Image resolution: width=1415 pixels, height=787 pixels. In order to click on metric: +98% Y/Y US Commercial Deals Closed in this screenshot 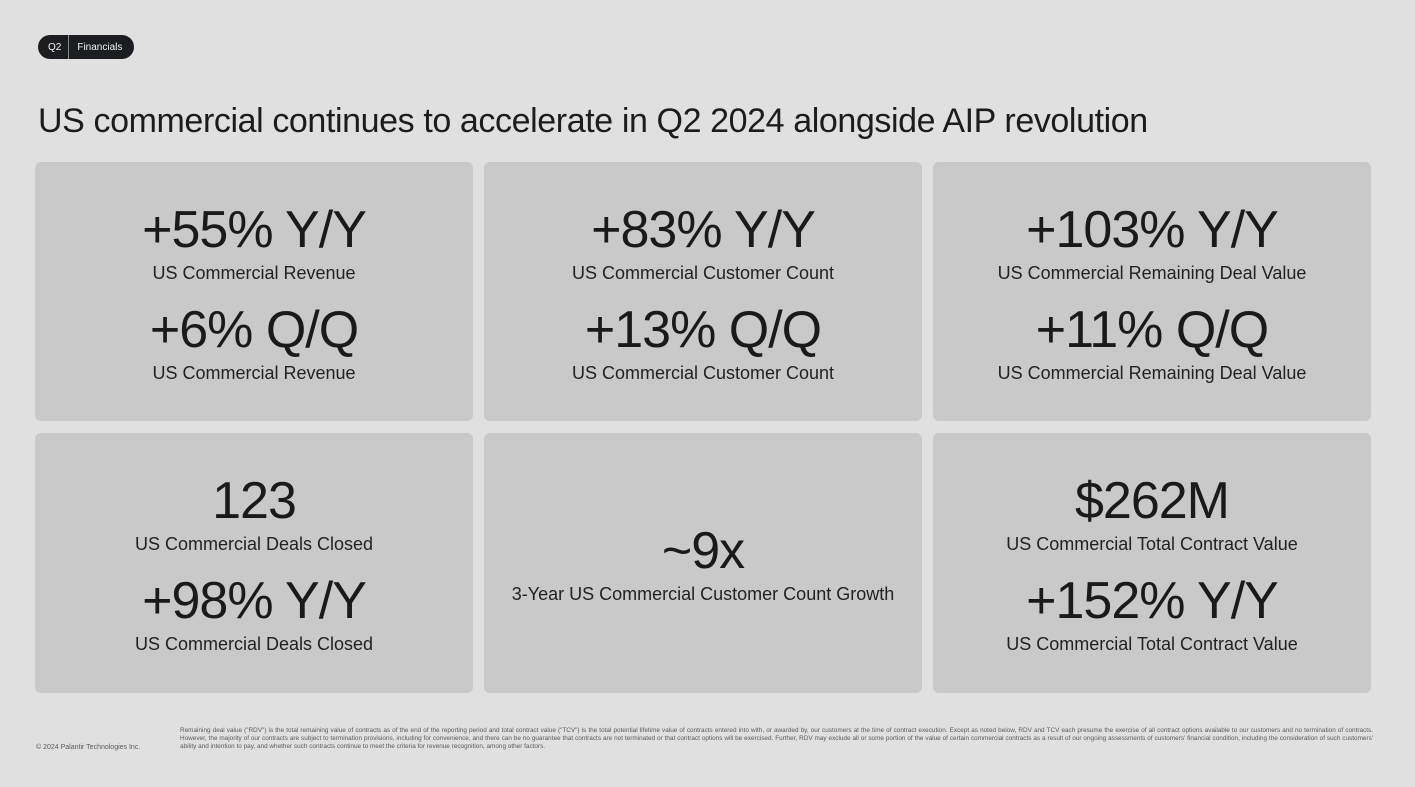, I will do `click(254, 613)`.